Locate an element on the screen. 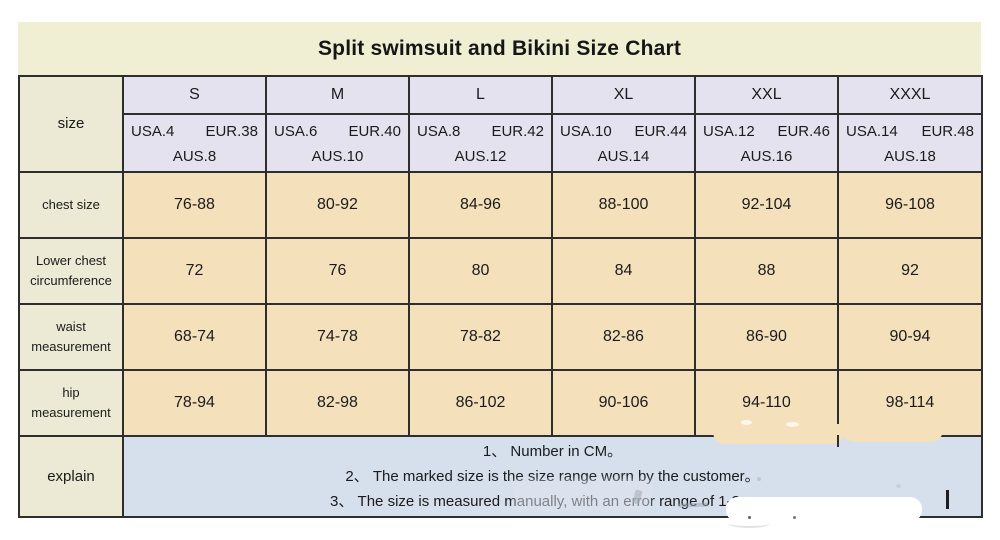  cell-lowerchest-xl: 84 is located at coordinates (623, 271).